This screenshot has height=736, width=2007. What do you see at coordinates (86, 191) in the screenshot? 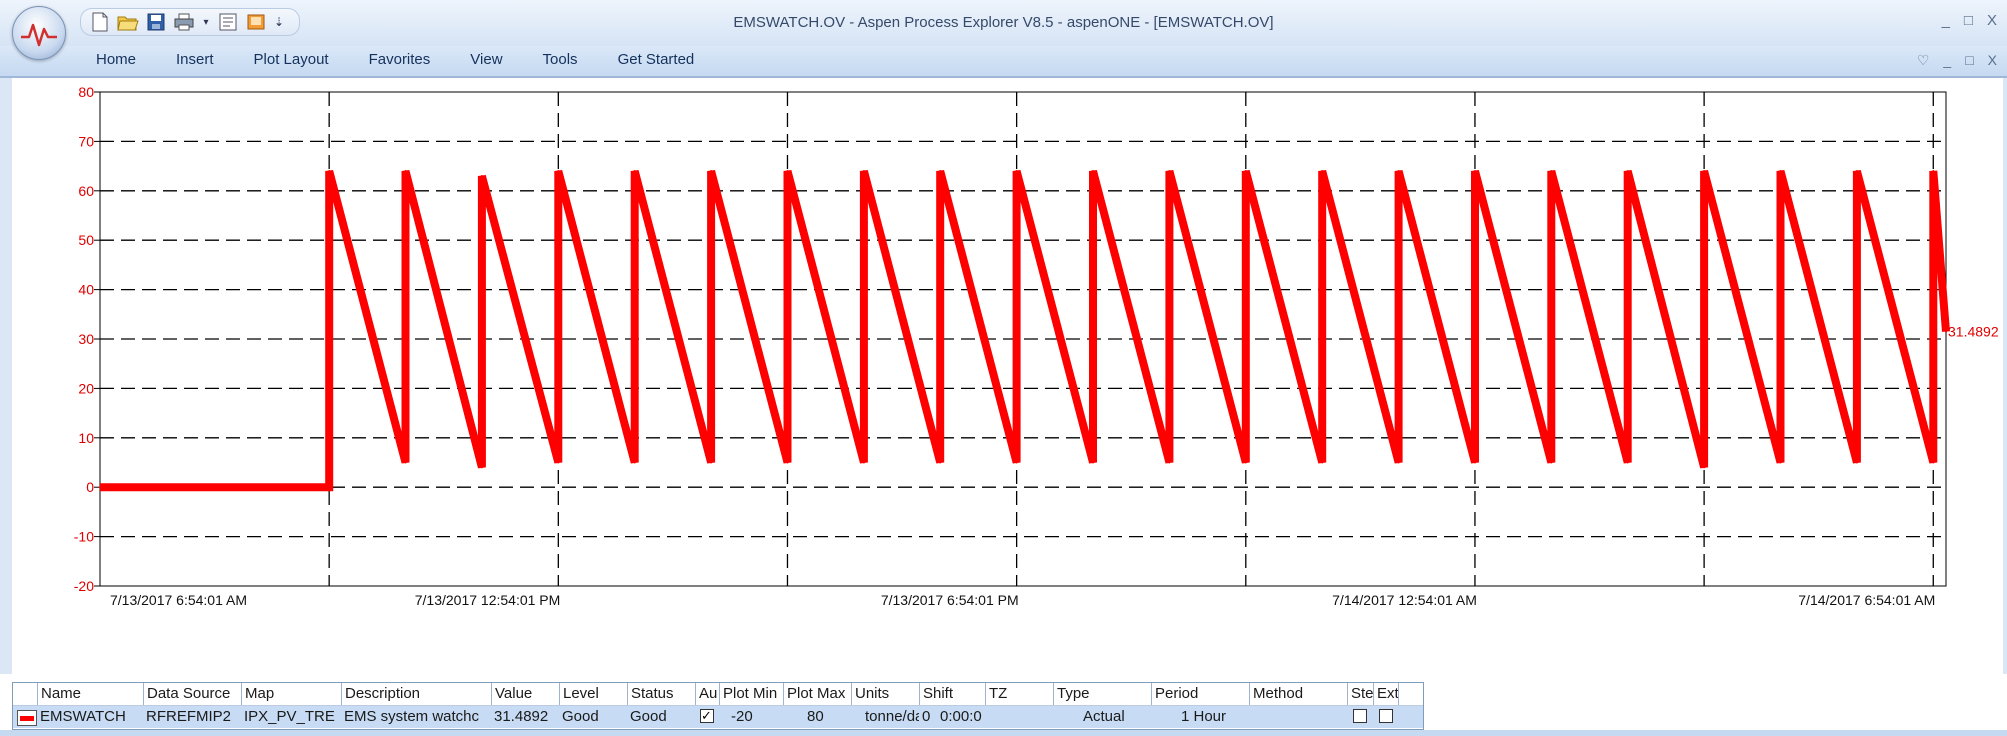
I see `y-tick-label: 60` at bounding box center [86, 191].